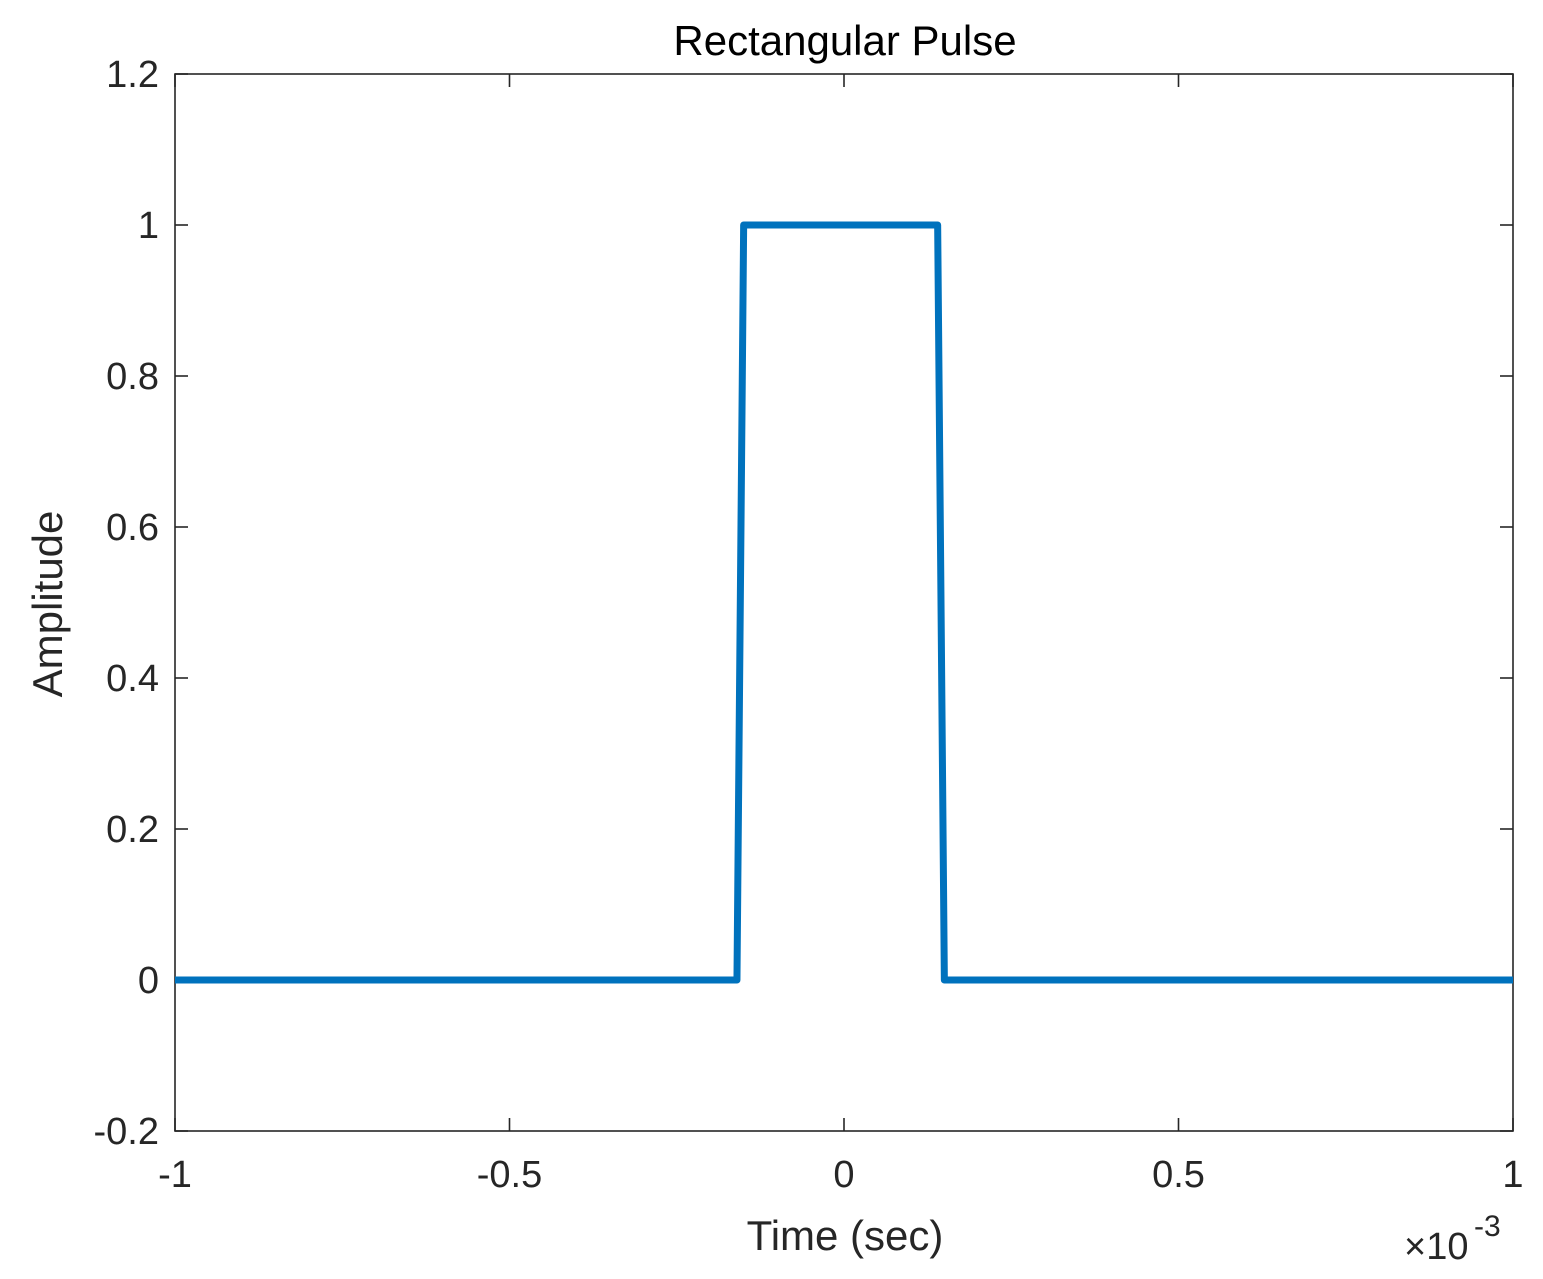  I want to click on y-tick-label: 0.6, so click(132, 528).